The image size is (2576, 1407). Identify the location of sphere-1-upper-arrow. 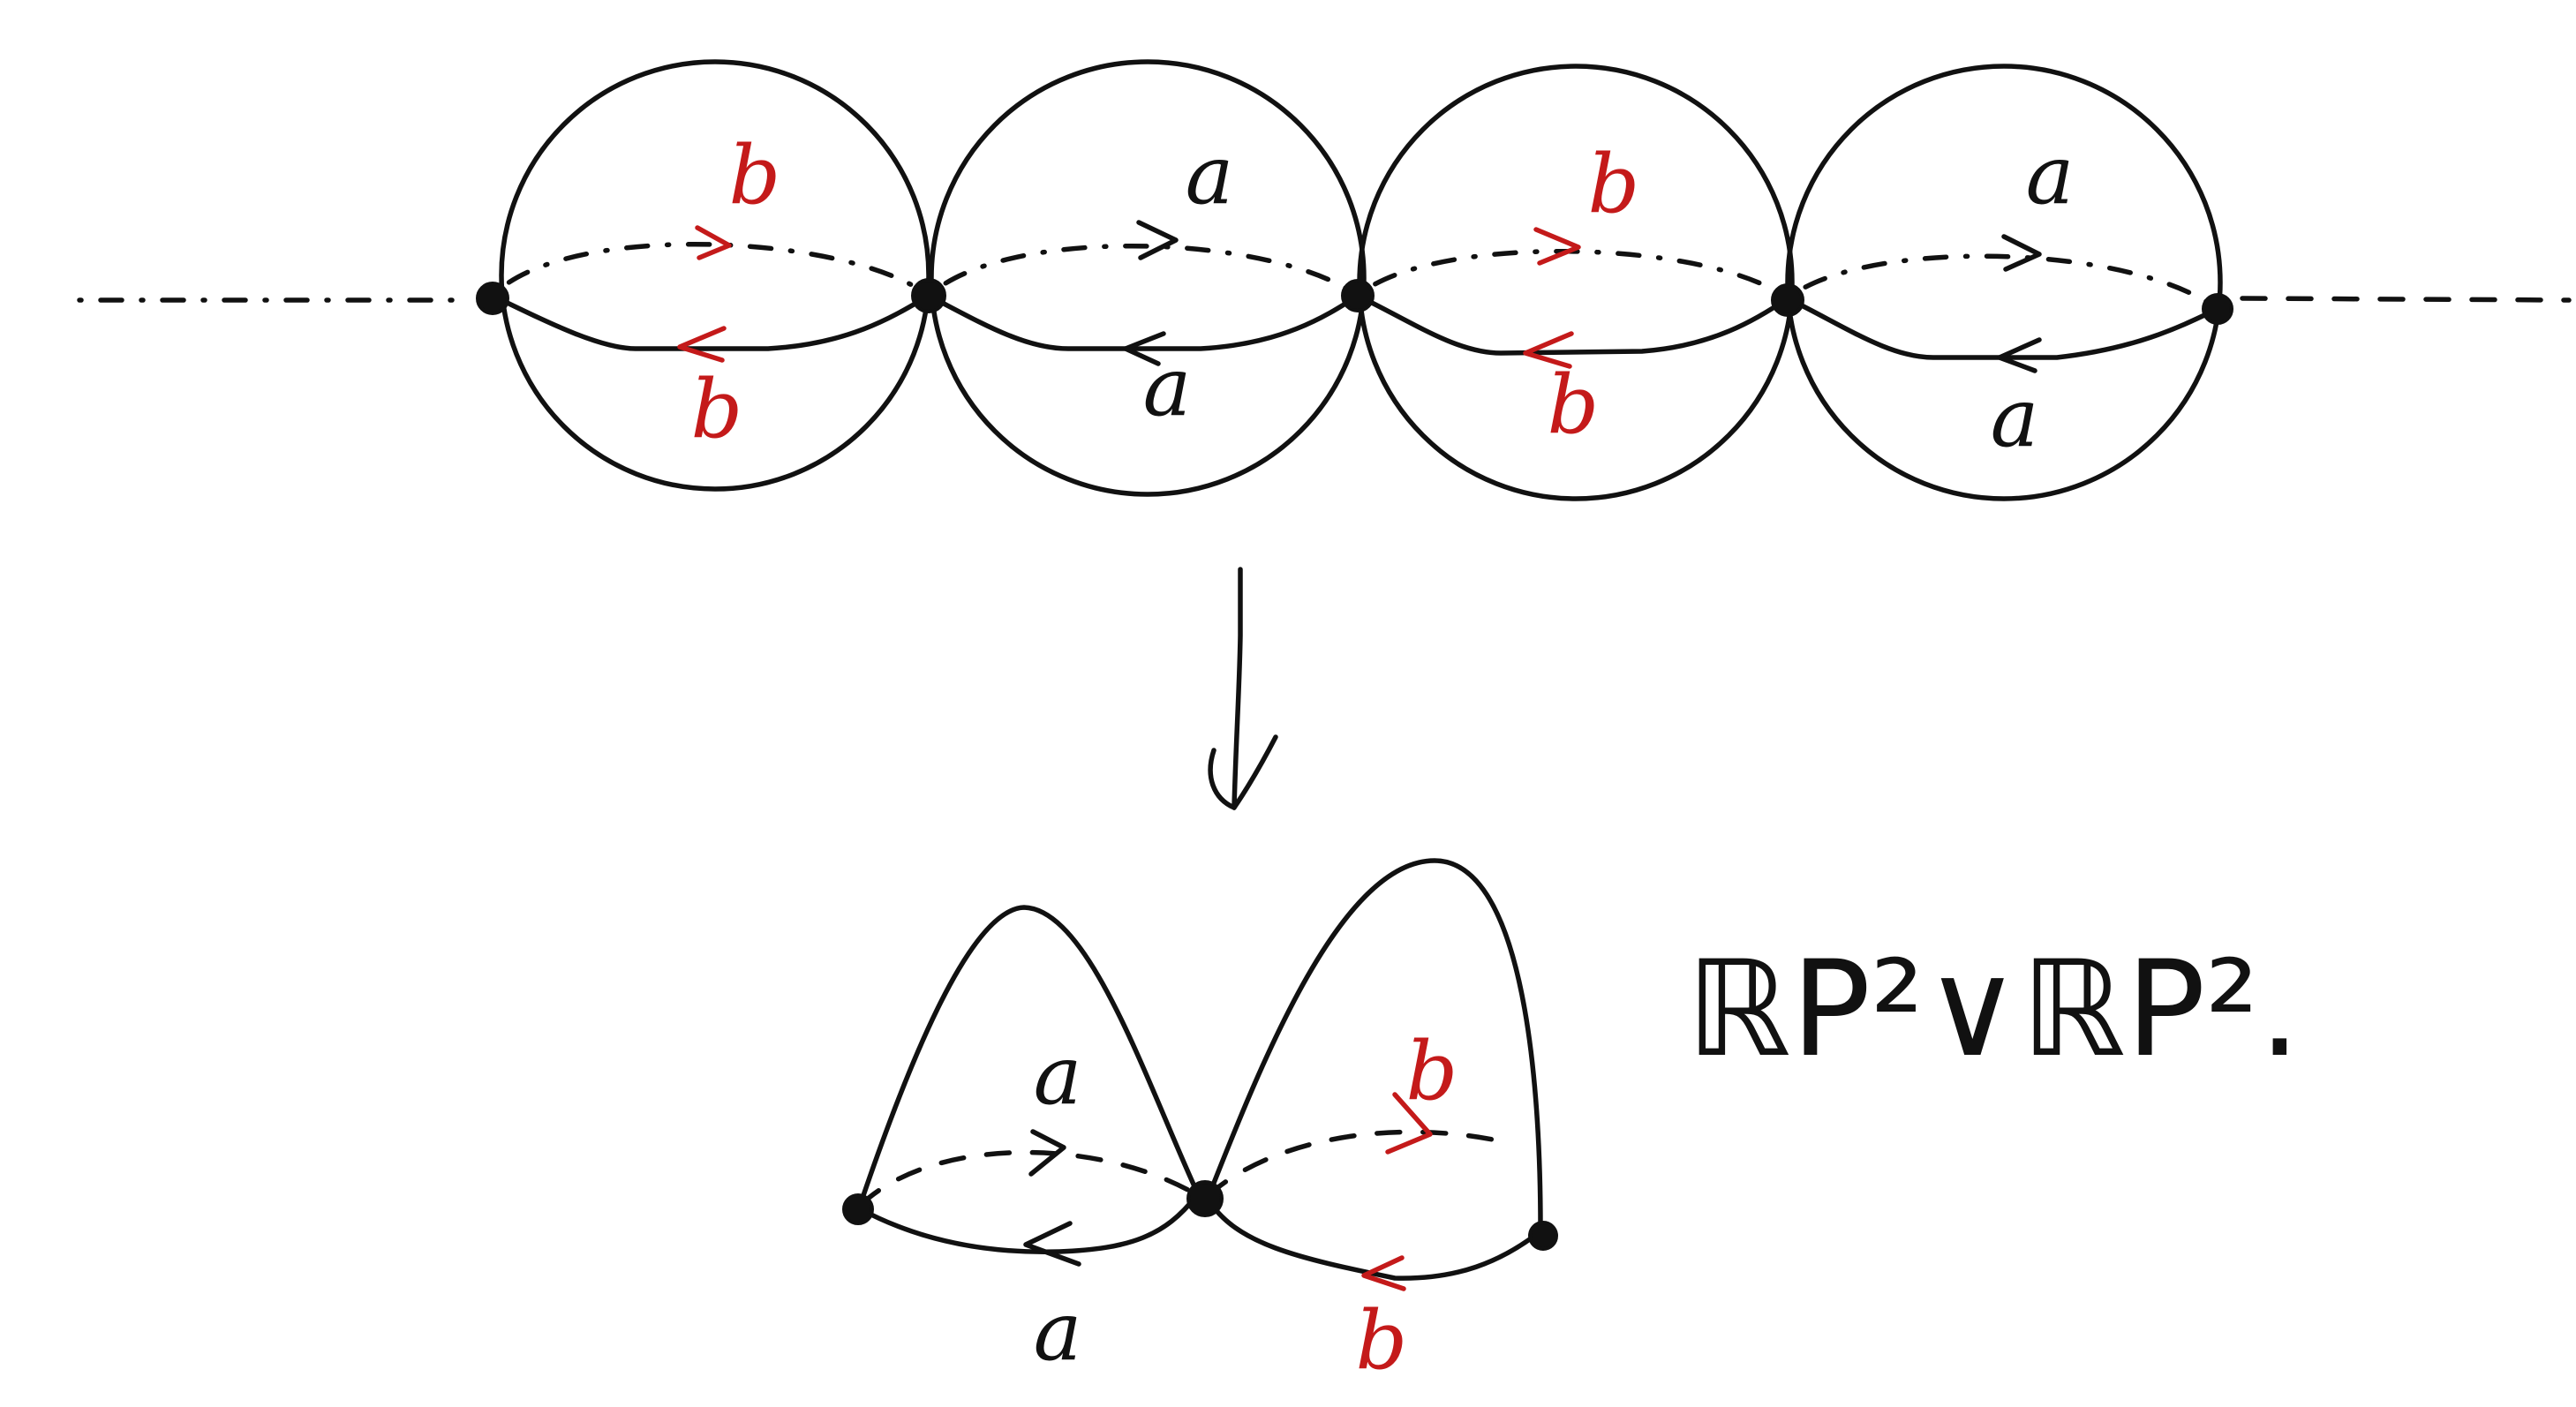
(714, 242).